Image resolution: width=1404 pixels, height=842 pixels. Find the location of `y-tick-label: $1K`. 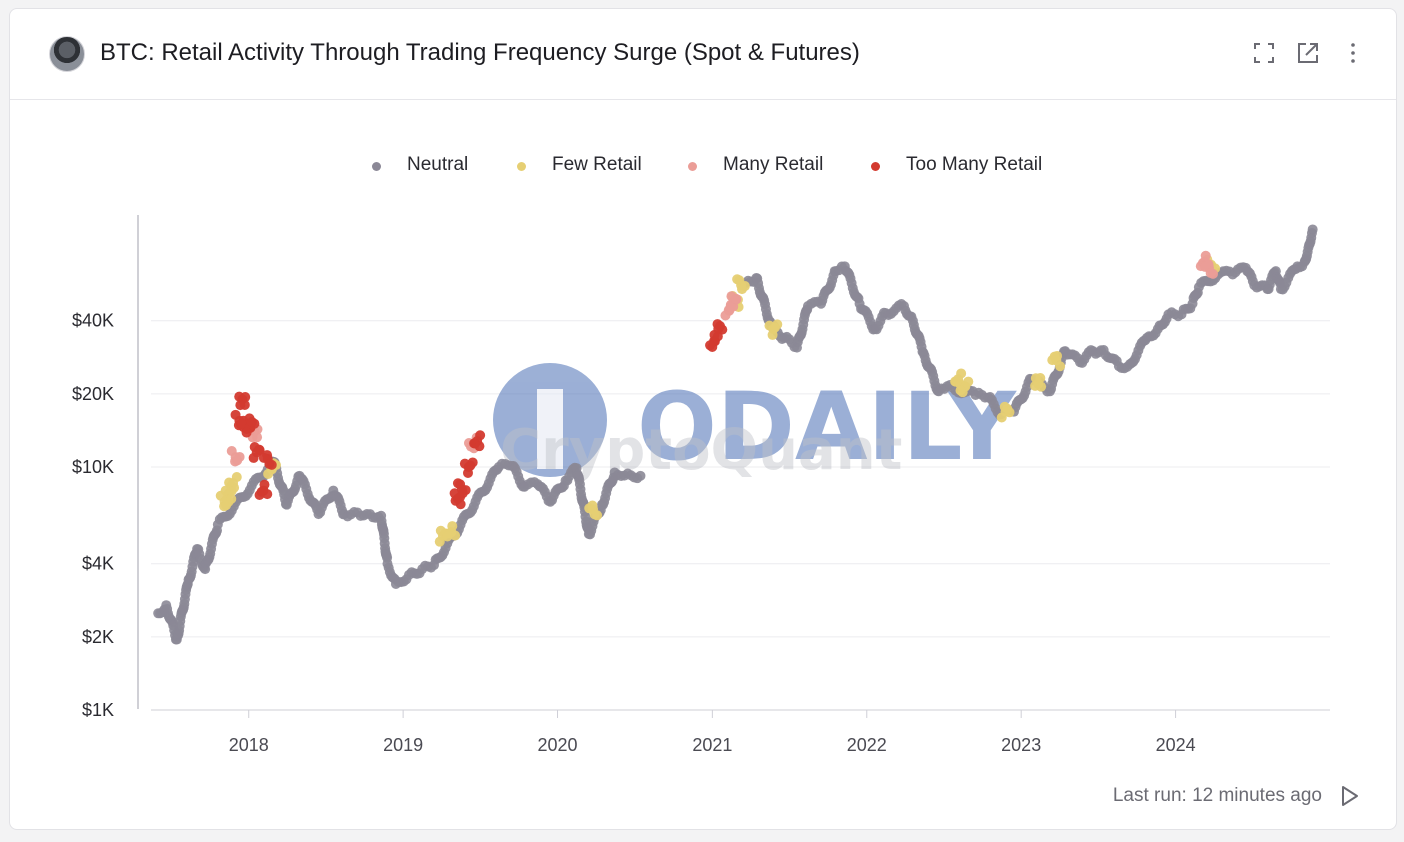

y-tick-label: $1K is located at coordinates (98, 710).